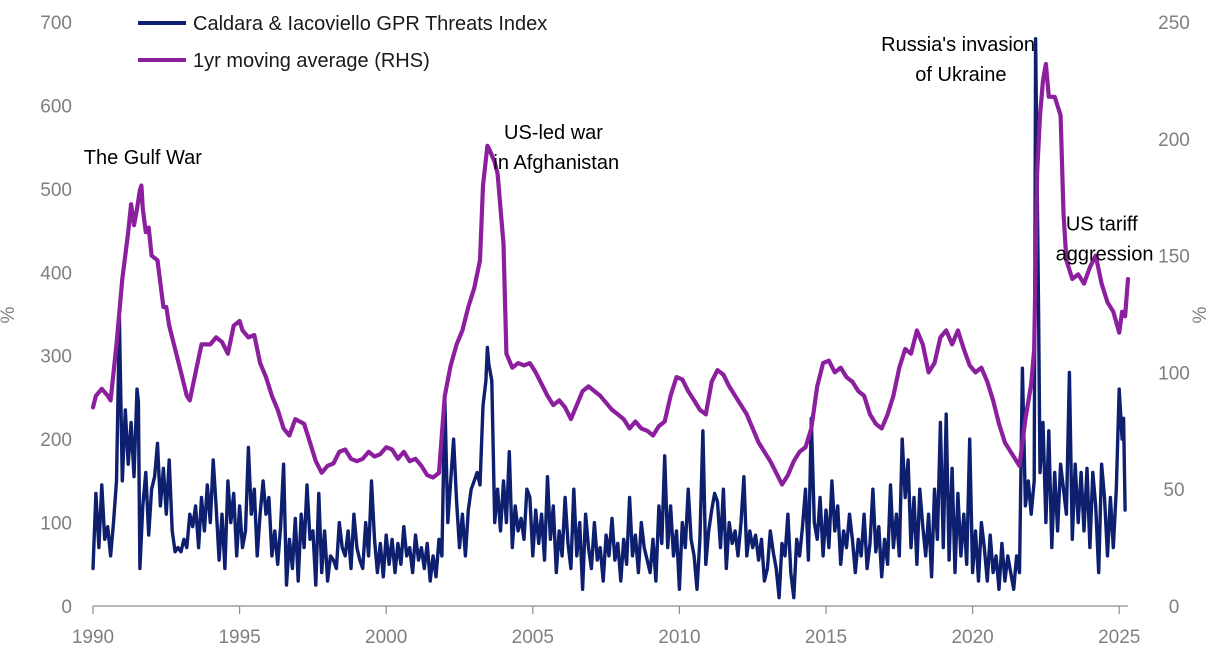  Describe the element at coordinates (56, 23) in the screenshot. I see `left-y-tick-label: 700` at that location.